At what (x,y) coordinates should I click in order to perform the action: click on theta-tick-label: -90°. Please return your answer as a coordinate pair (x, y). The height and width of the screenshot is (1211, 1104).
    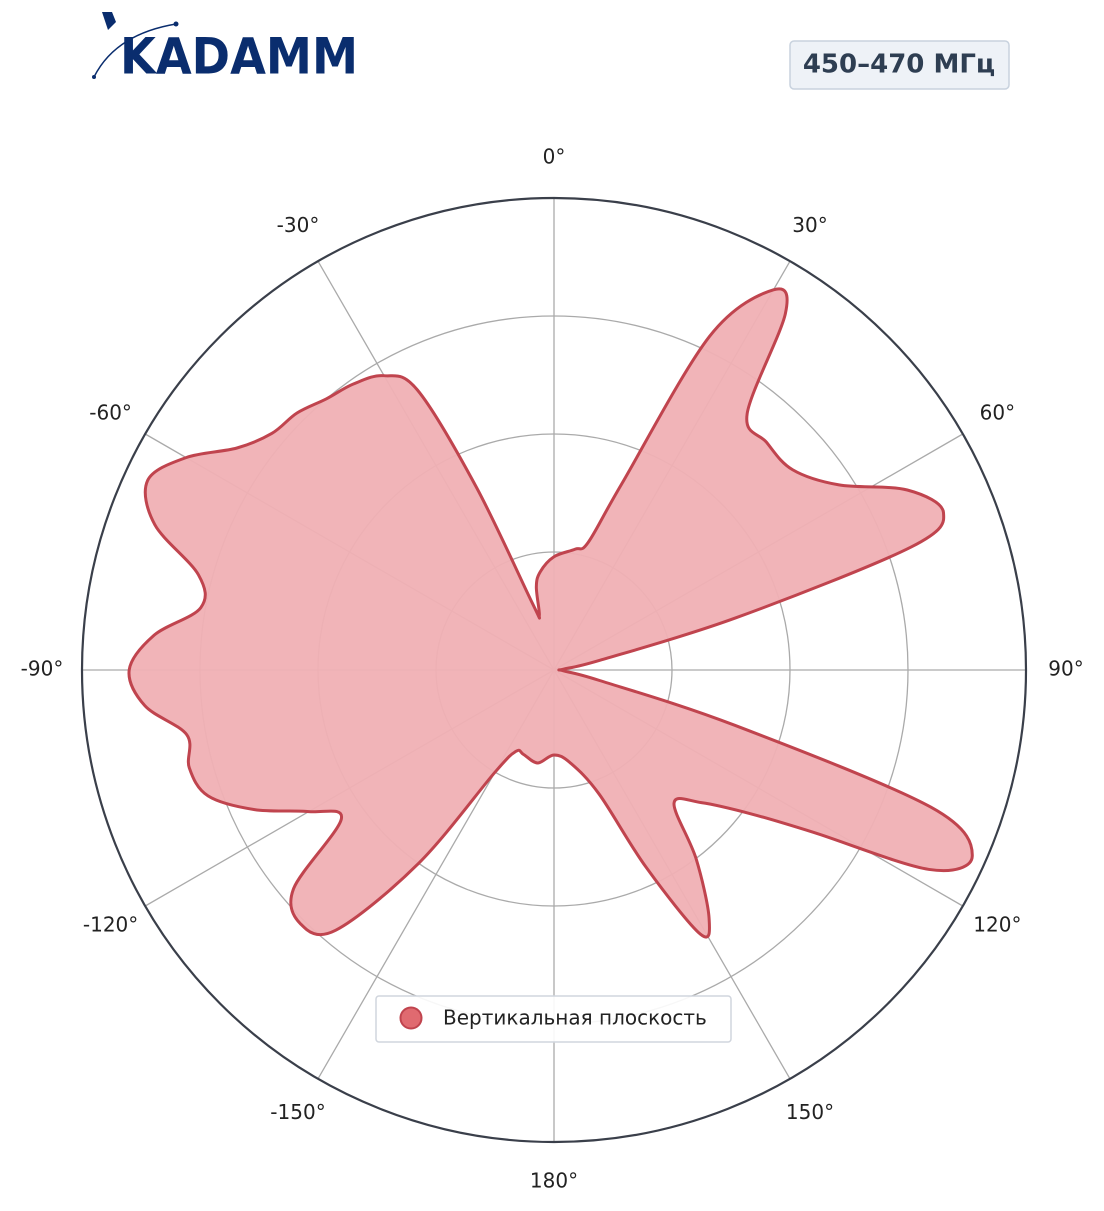
    Looking at the image, I should click on (42, 669).